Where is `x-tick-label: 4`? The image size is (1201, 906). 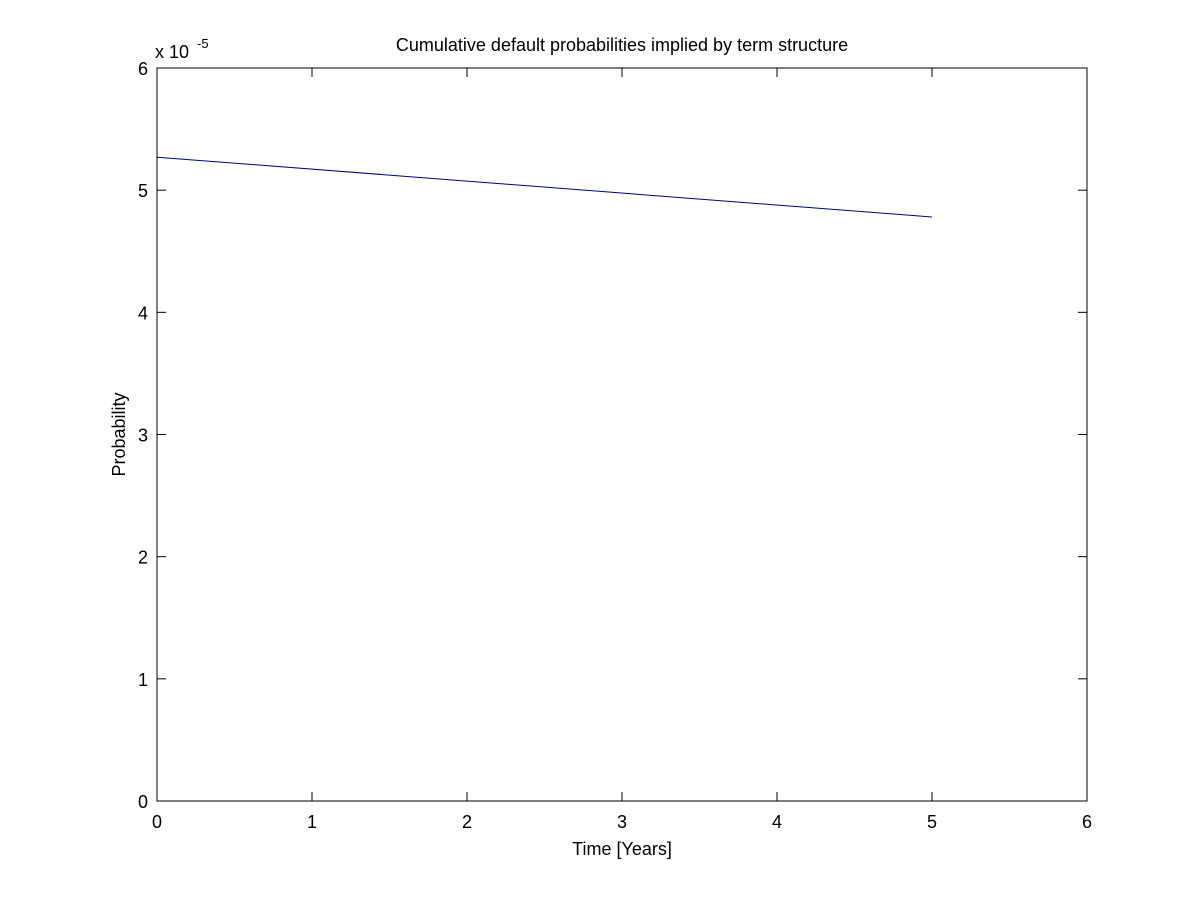 x-tick-label: 4 is located at coordinates (777, 822).